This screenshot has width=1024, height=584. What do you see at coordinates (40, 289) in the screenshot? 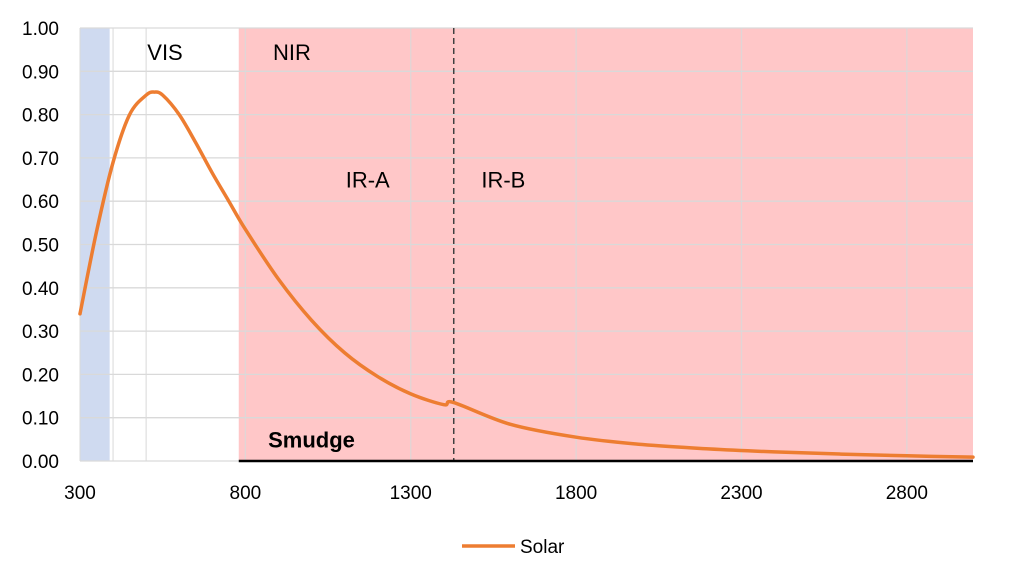
I see `y-tick-label: 0.40` at bounding box center [40, 289].